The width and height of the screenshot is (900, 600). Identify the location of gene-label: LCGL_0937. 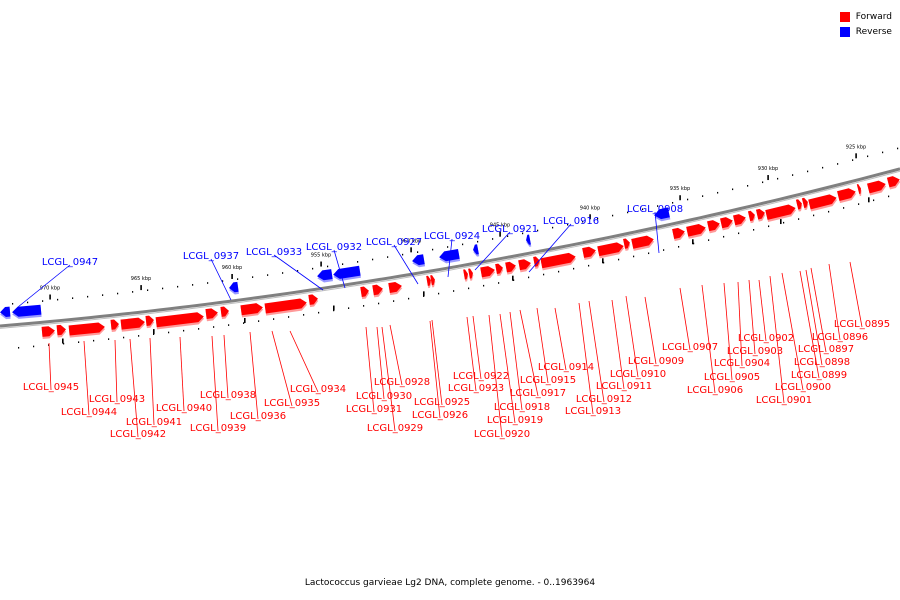
(211, 256).